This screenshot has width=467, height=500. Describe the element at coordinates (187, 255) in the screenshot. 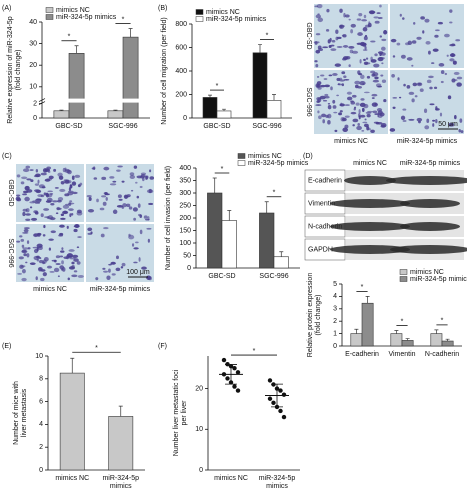

I see `y-tick-label: 50` at that location.